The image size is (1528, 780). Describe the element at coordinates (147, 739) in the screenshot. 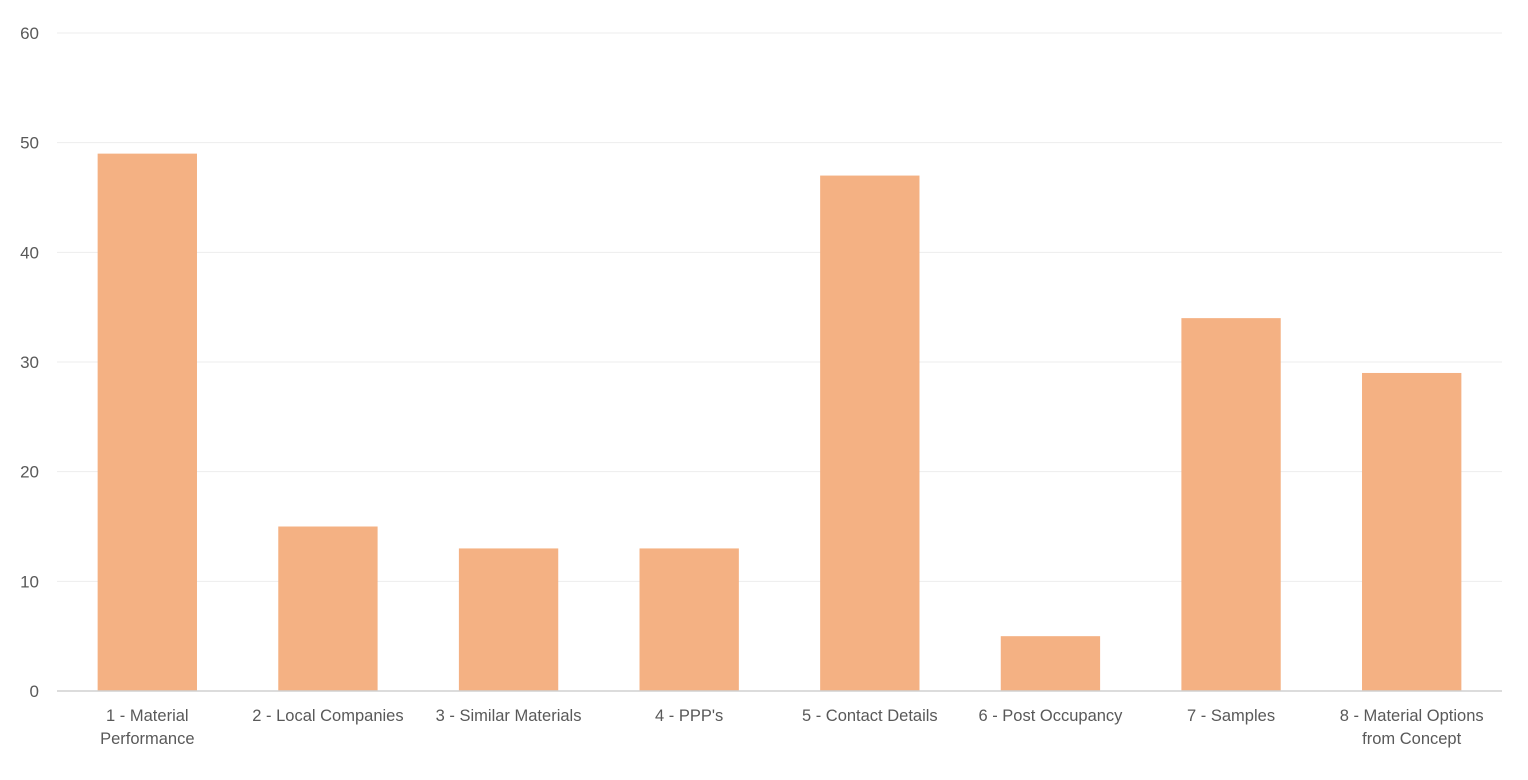

I see `x-category-label-line: Performance` at that location.